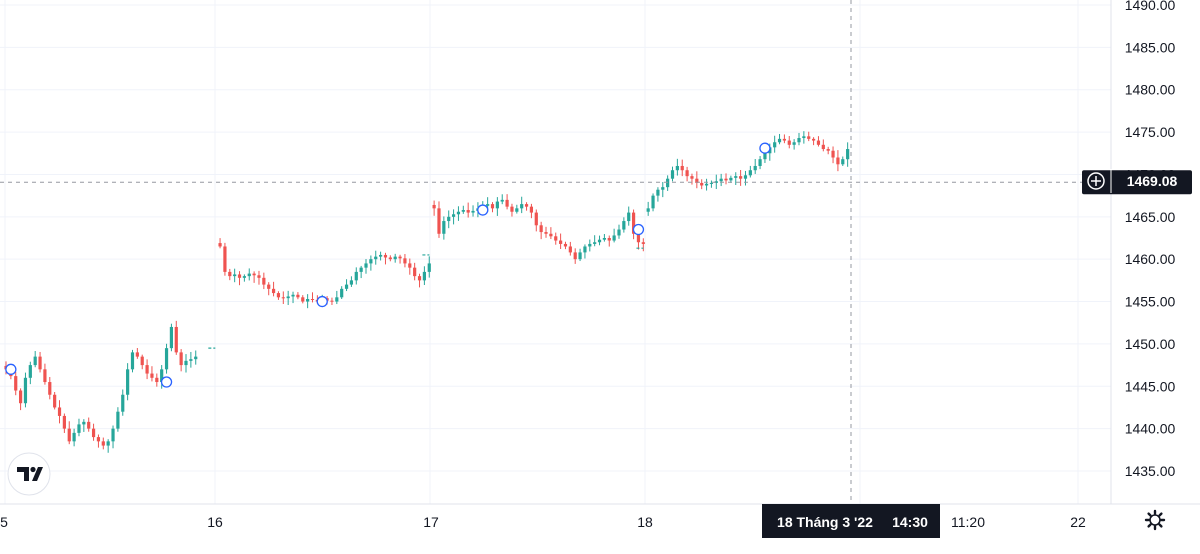 This screenshot has height=554, width=1200. Describe the element at coordinates (1155, 520) in the screenshot. I see `gear-icon` at that location.